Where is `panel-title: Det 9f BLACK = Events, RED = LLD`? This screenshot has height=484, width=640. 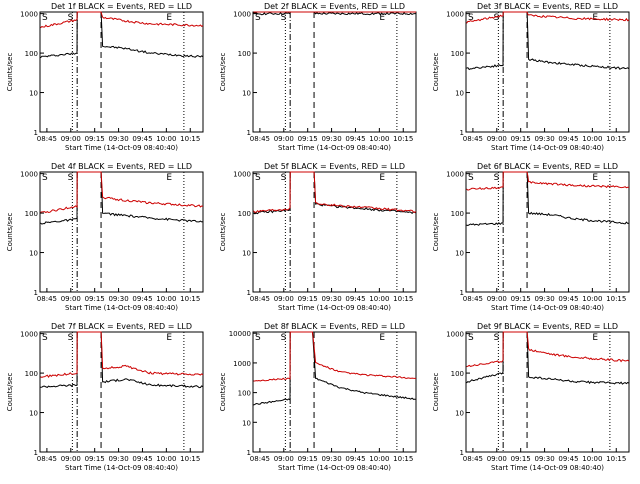 panel-title: Det 9f BLACK = Events, RED = LLD is located at coordinates (547, 326).